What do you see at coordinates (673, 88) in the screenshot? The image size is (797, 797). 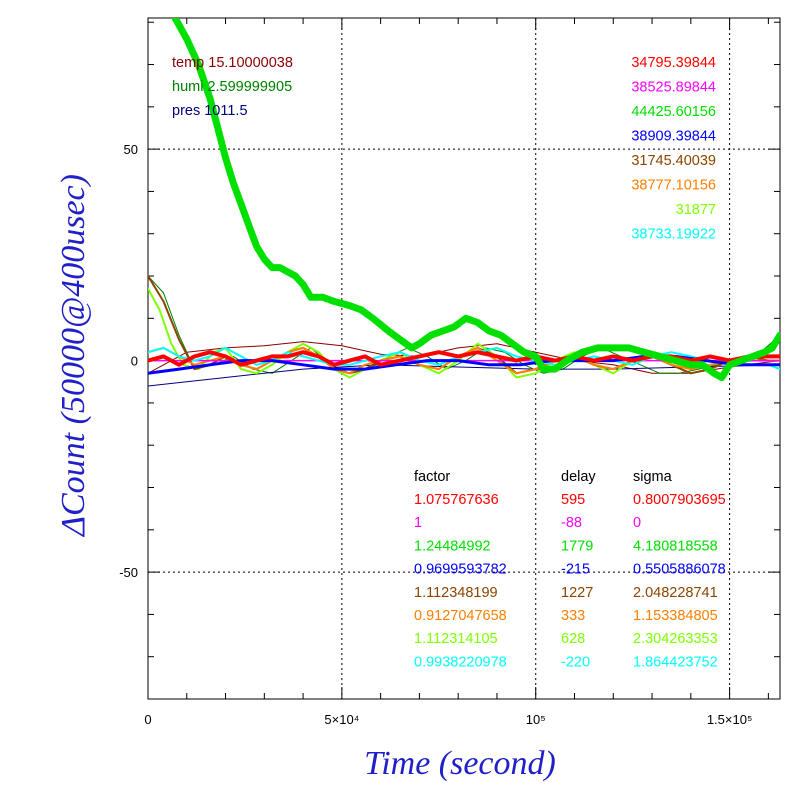 I see `count-value: 38525.89844` at bounding box center [673, 88].